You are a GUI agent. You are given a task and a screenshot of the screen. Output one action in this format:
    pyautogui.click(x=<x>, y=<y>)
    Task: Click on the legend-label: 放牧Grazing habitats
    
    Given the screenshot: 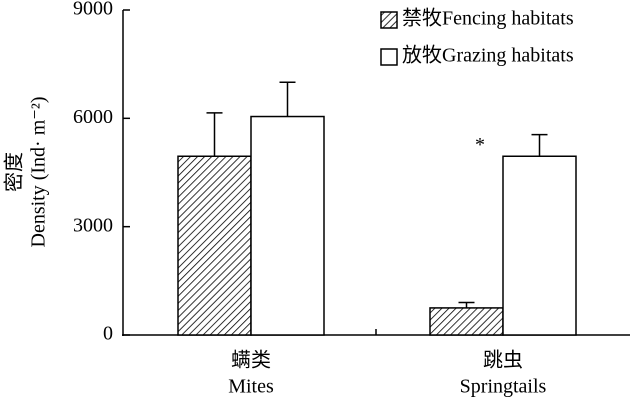 What is the action you would take?
    pyautogui.click(x=488, y=55)
    